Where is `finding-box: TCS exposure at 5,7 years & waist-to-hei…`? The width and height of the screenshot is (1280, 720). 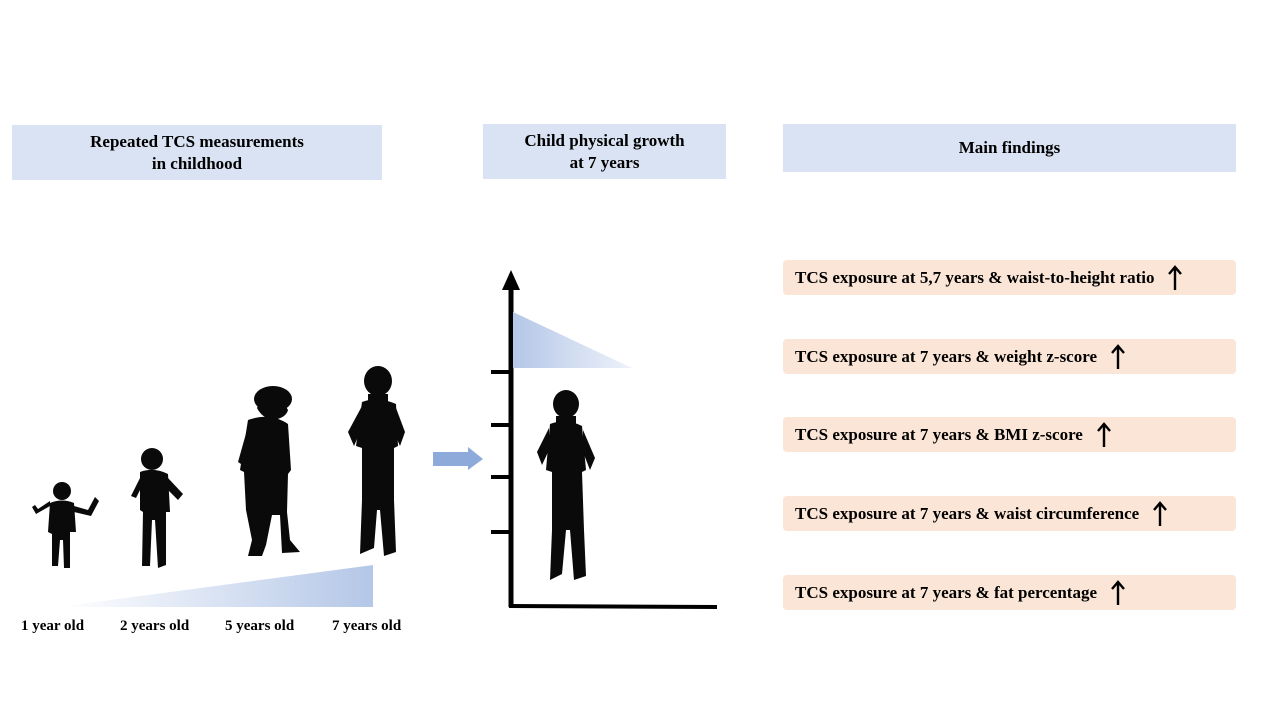 finding-box: TCS exposure at 5,7 years & waist-to-hei… is located at coordinates (1009, 277).